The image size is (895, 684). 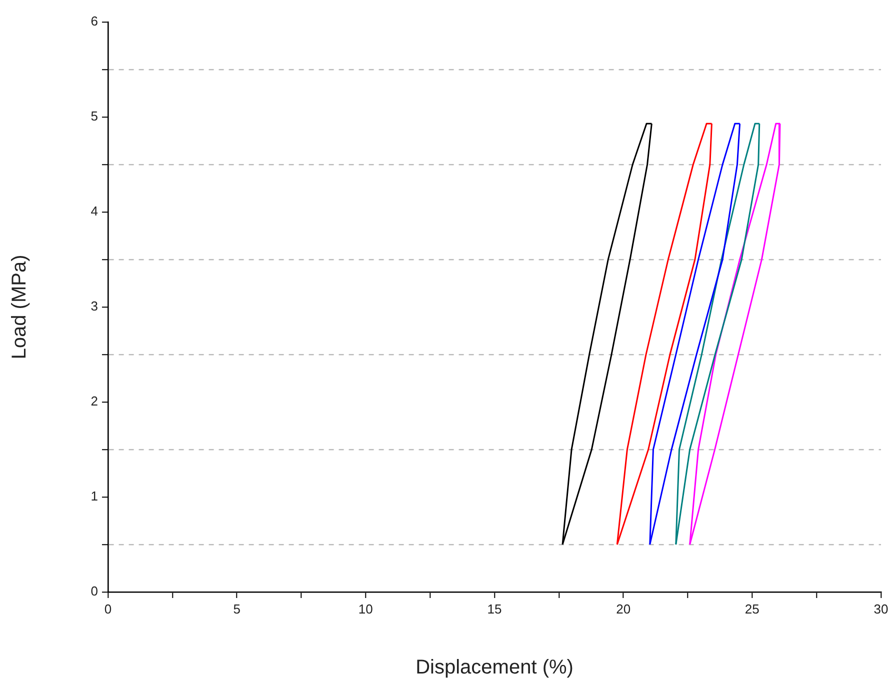 What do you see at coordinates (94, 496) in the screenshot?
I see `y-tick-label: 1` at bounding box center [94, 496].